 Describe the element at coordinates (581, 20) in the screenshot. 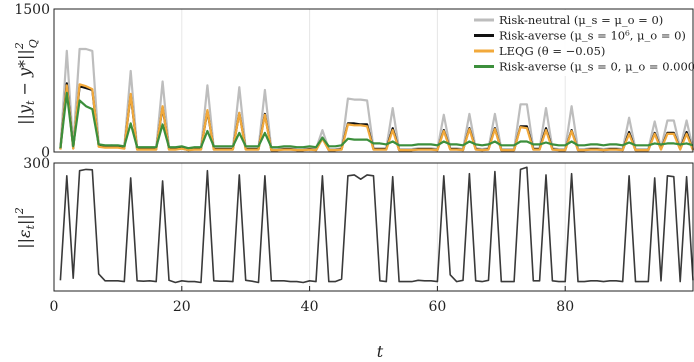

I see `legend-label-0: Risk-neutral (μ_s = μ_o = 0)` at that location.